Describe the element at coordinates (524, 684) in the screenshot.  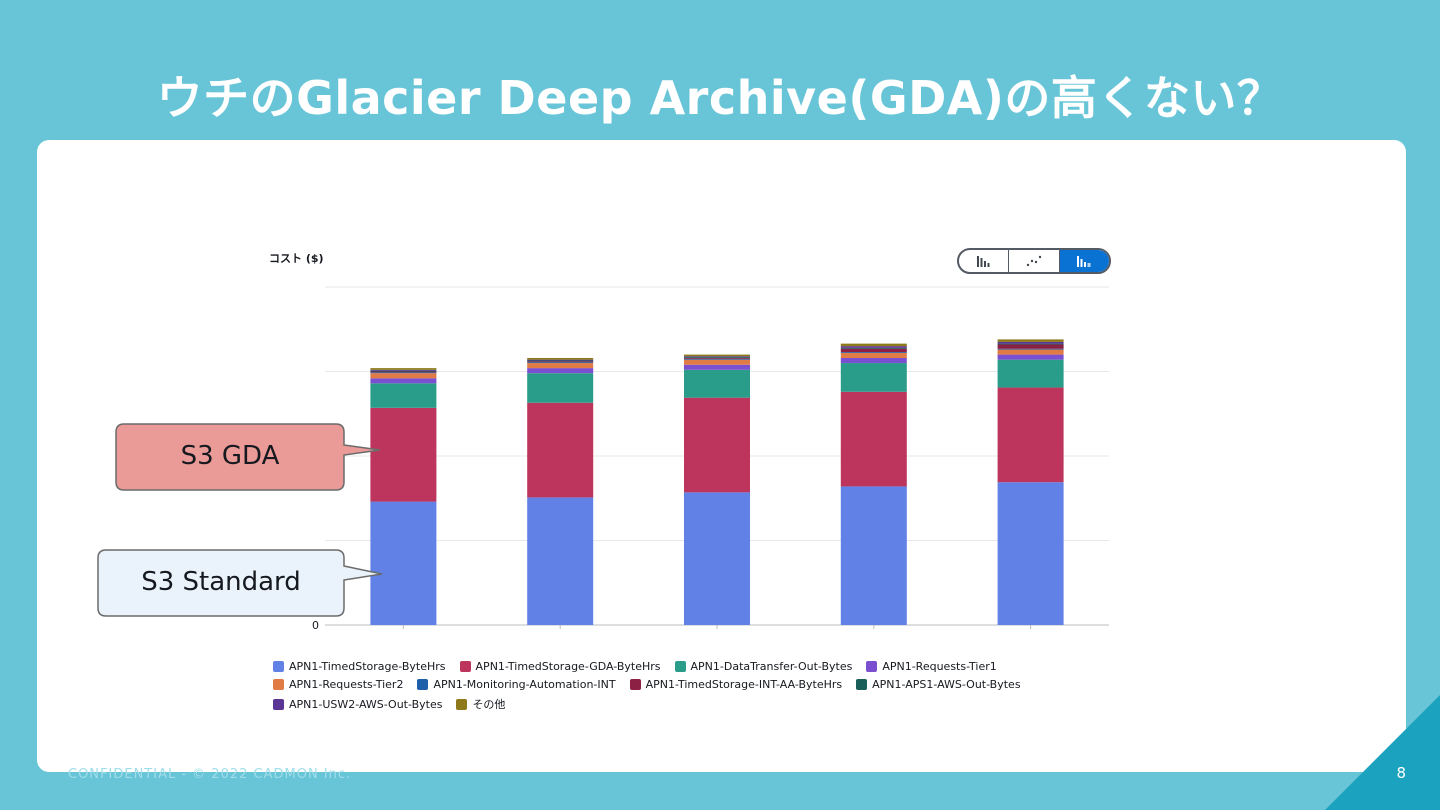
I see `legend-label: APN1-Monitoring-Automation-INT` at that location.